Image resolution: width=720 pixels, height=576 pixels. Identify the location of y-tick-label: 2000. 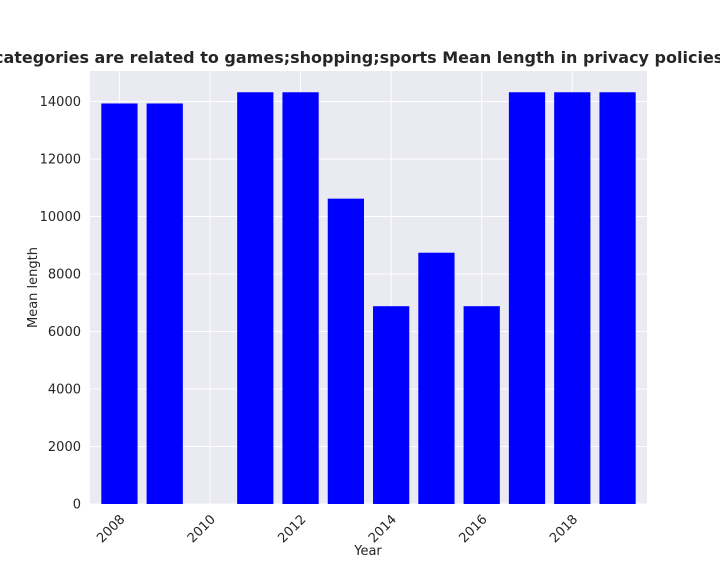
(64, 447).